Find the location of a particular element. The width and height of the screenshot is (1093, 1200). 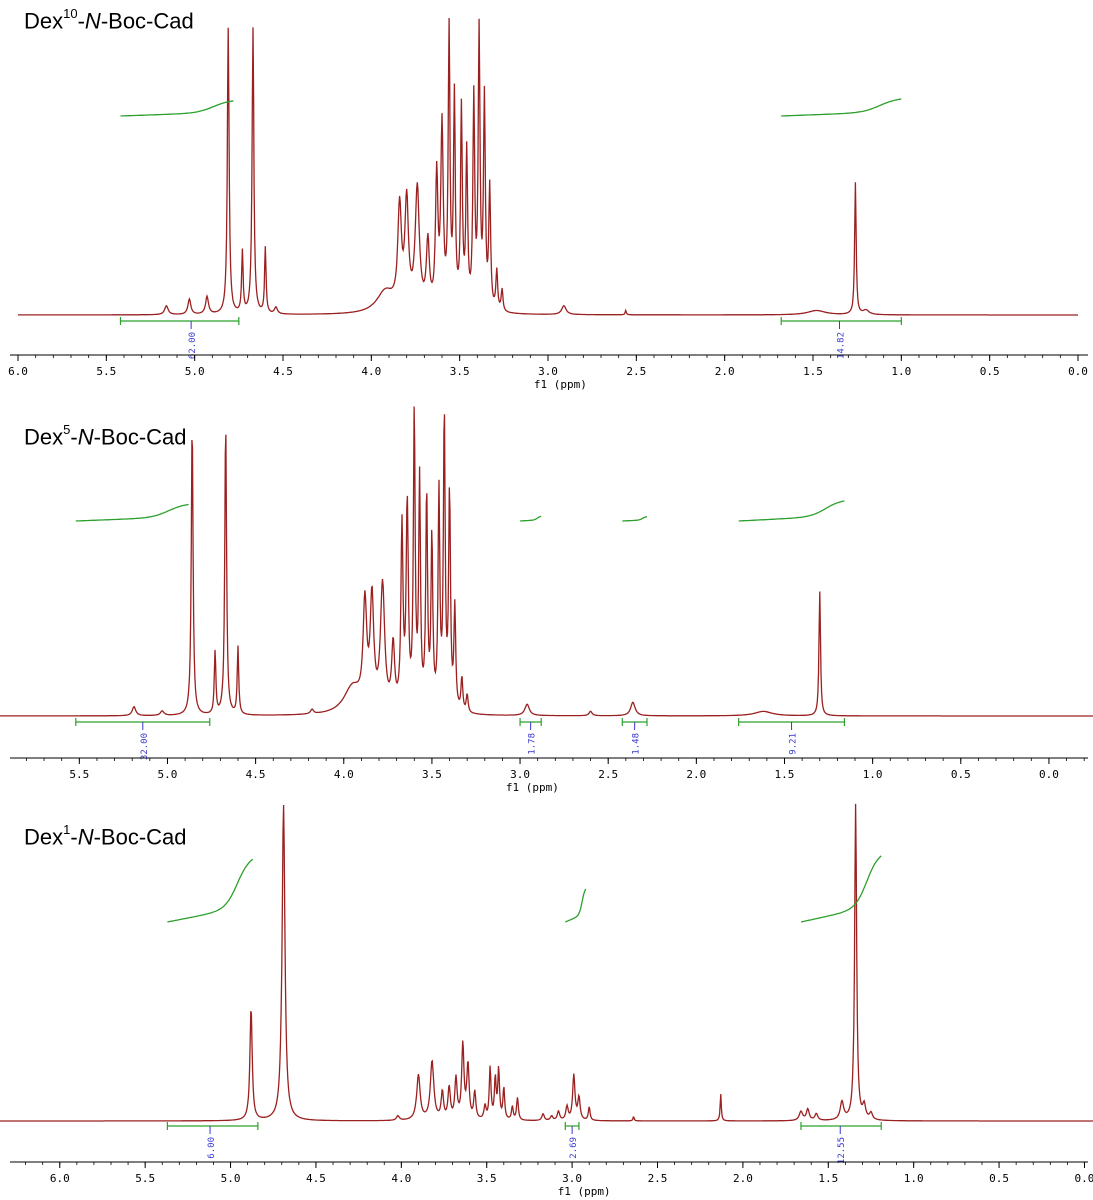

integral-value: 9.21 is located at coordinates (794, 744).